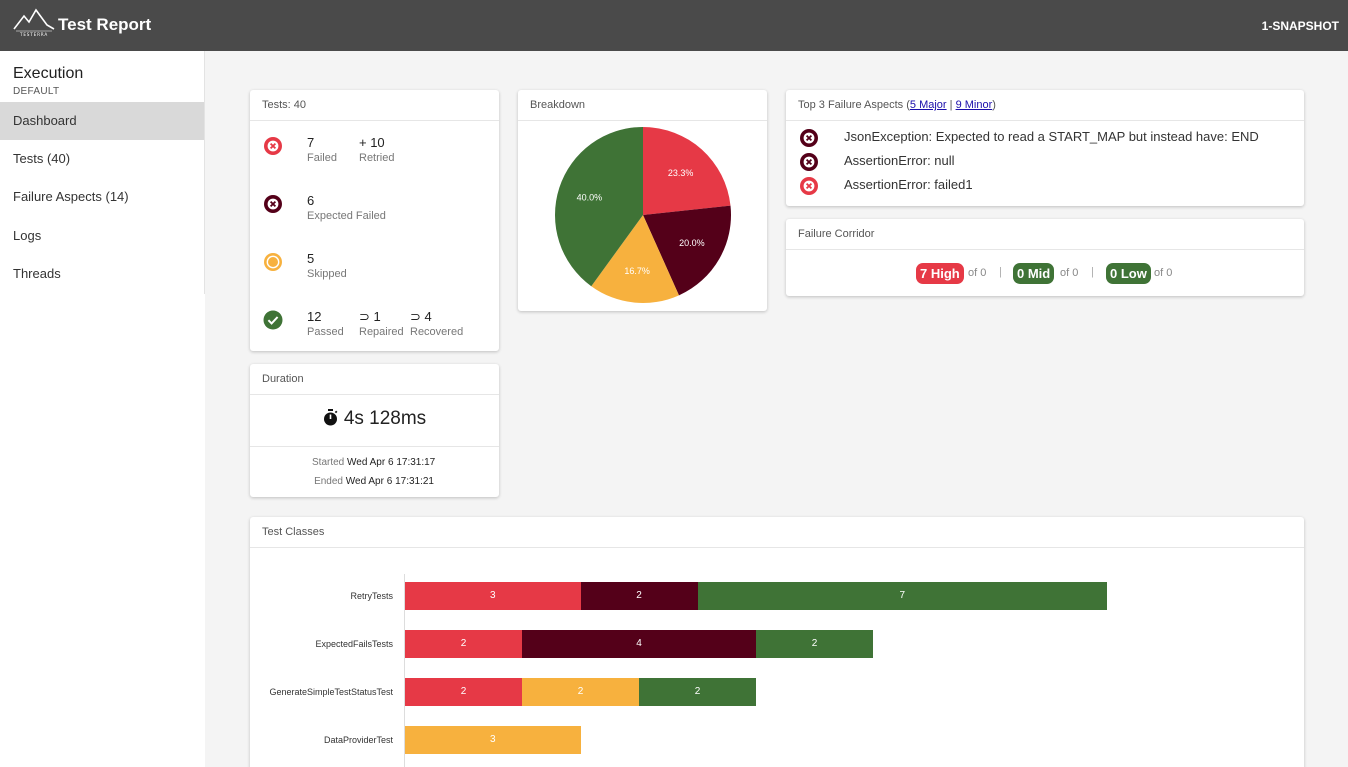  I want to click on class-label: RetryTests, so click(371, 596).